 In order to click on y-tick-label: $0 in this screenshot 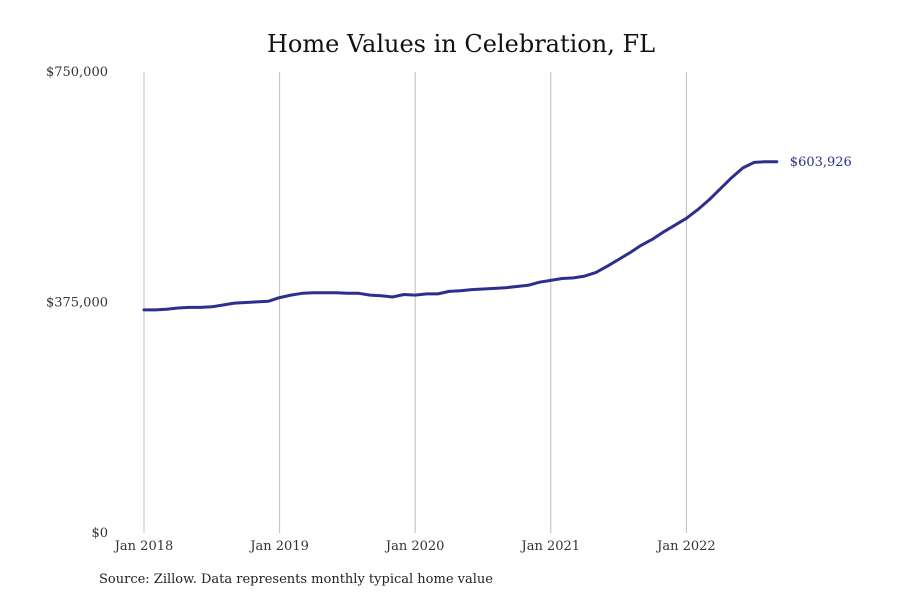, I will do `click(99, 533)`.